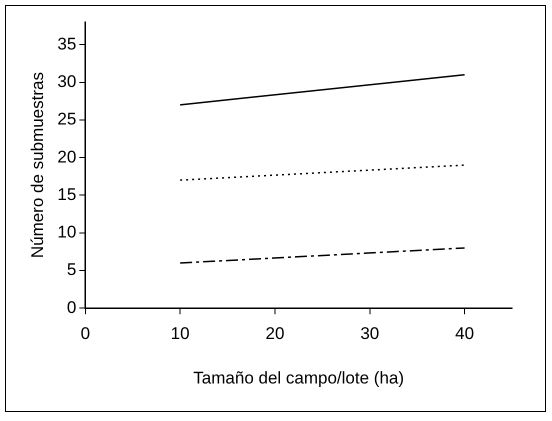 The height and width of the screenshot is (421, 552). What do you see at coordinates (66, 156) in the screenshot?
I see `y-tick-label: 20` at bounding box center [66, 156].